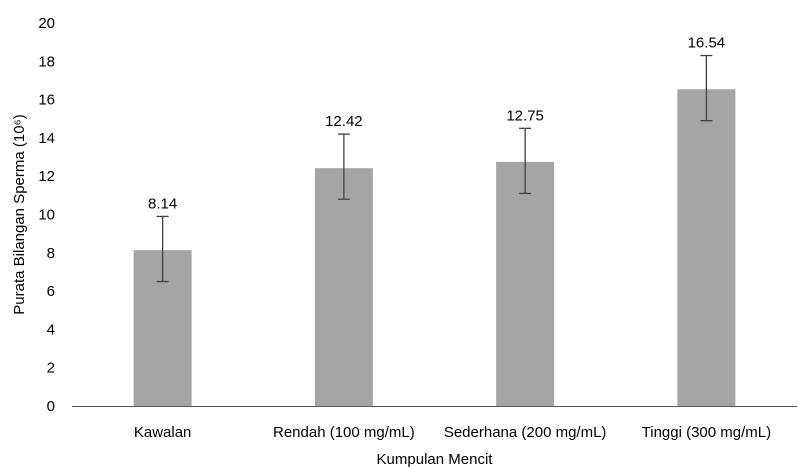 The height and width of the screenshot is (467, 799). What do you see at coordinates (51, 253) in the screenshot?
I see `y-tick-label: 8` at bounding box center [51, 253].